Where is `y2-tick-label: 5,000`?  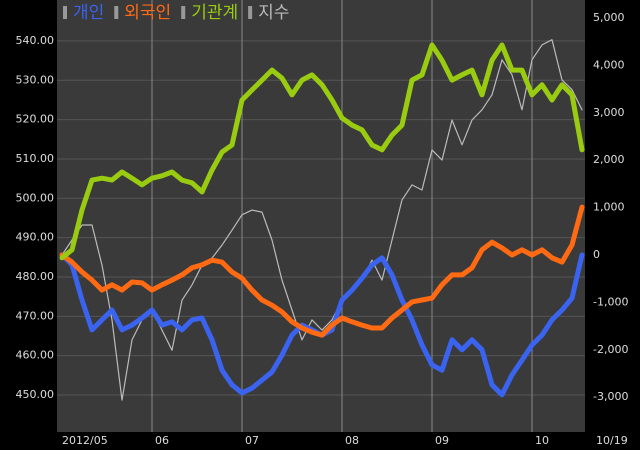
y2-tick-label: 5,000 is located at coordinates (609, 17).